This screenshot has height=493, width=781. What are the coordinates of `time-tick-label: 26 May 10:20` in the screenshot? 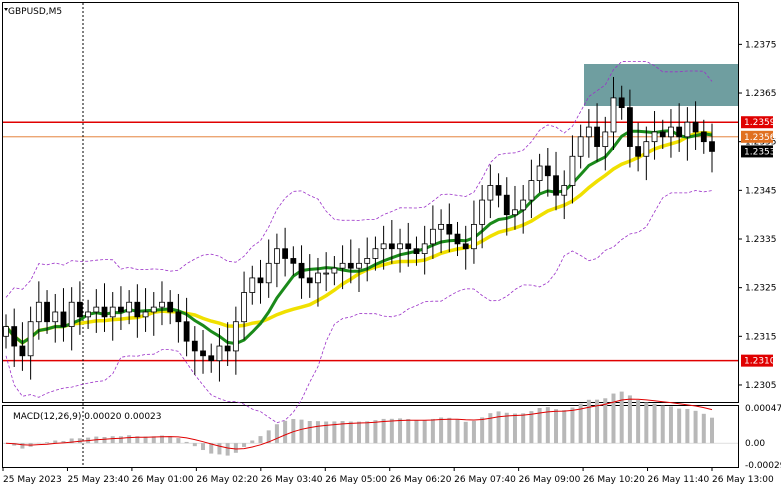 It's located at (614, 480).